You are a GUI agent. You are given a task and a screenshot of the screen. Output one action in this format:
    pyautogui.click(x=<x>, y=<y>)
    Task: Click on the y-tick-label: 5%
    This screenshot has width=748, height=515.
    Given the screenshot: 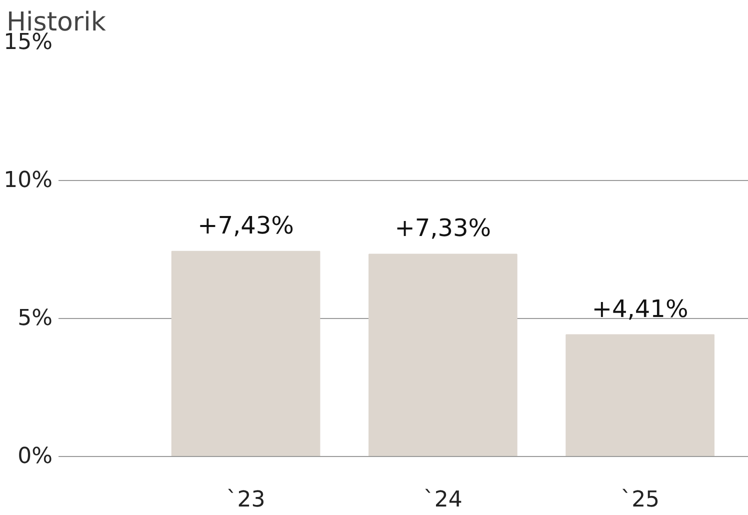 What is the action you would take?
    pyautogui.click(x=35, y=318)
    